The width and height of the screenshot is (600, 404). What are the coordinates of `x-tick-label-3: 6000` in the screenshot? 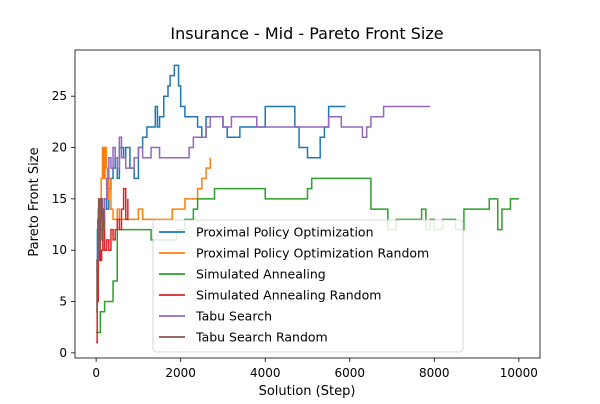 It's located at (349, 373).